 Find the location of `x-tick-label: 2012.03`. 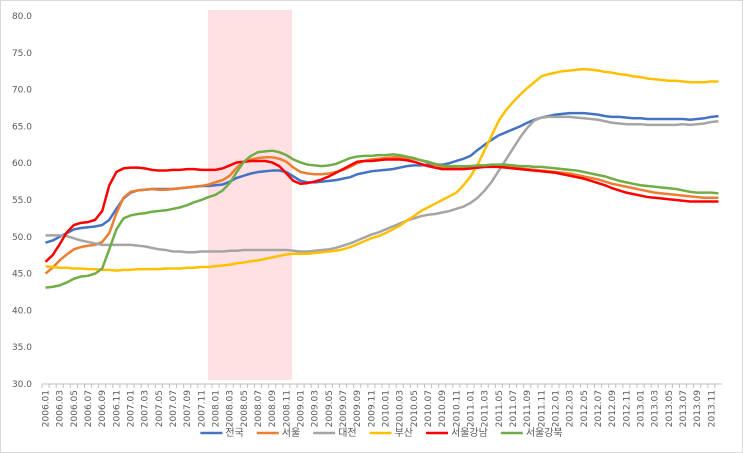

x-tick-label: 2012.03 is located at coordinates (571, 408).